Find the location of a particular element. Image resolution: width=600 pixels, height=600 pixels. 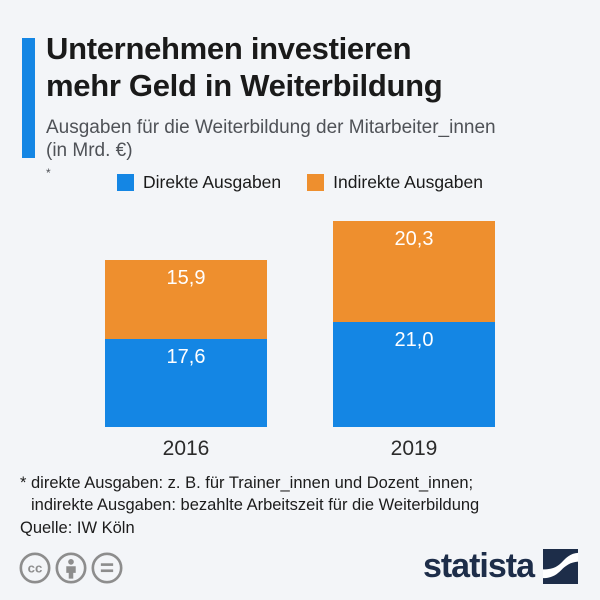

statista-logo-mark-icon is located at coordinates (560, 566).